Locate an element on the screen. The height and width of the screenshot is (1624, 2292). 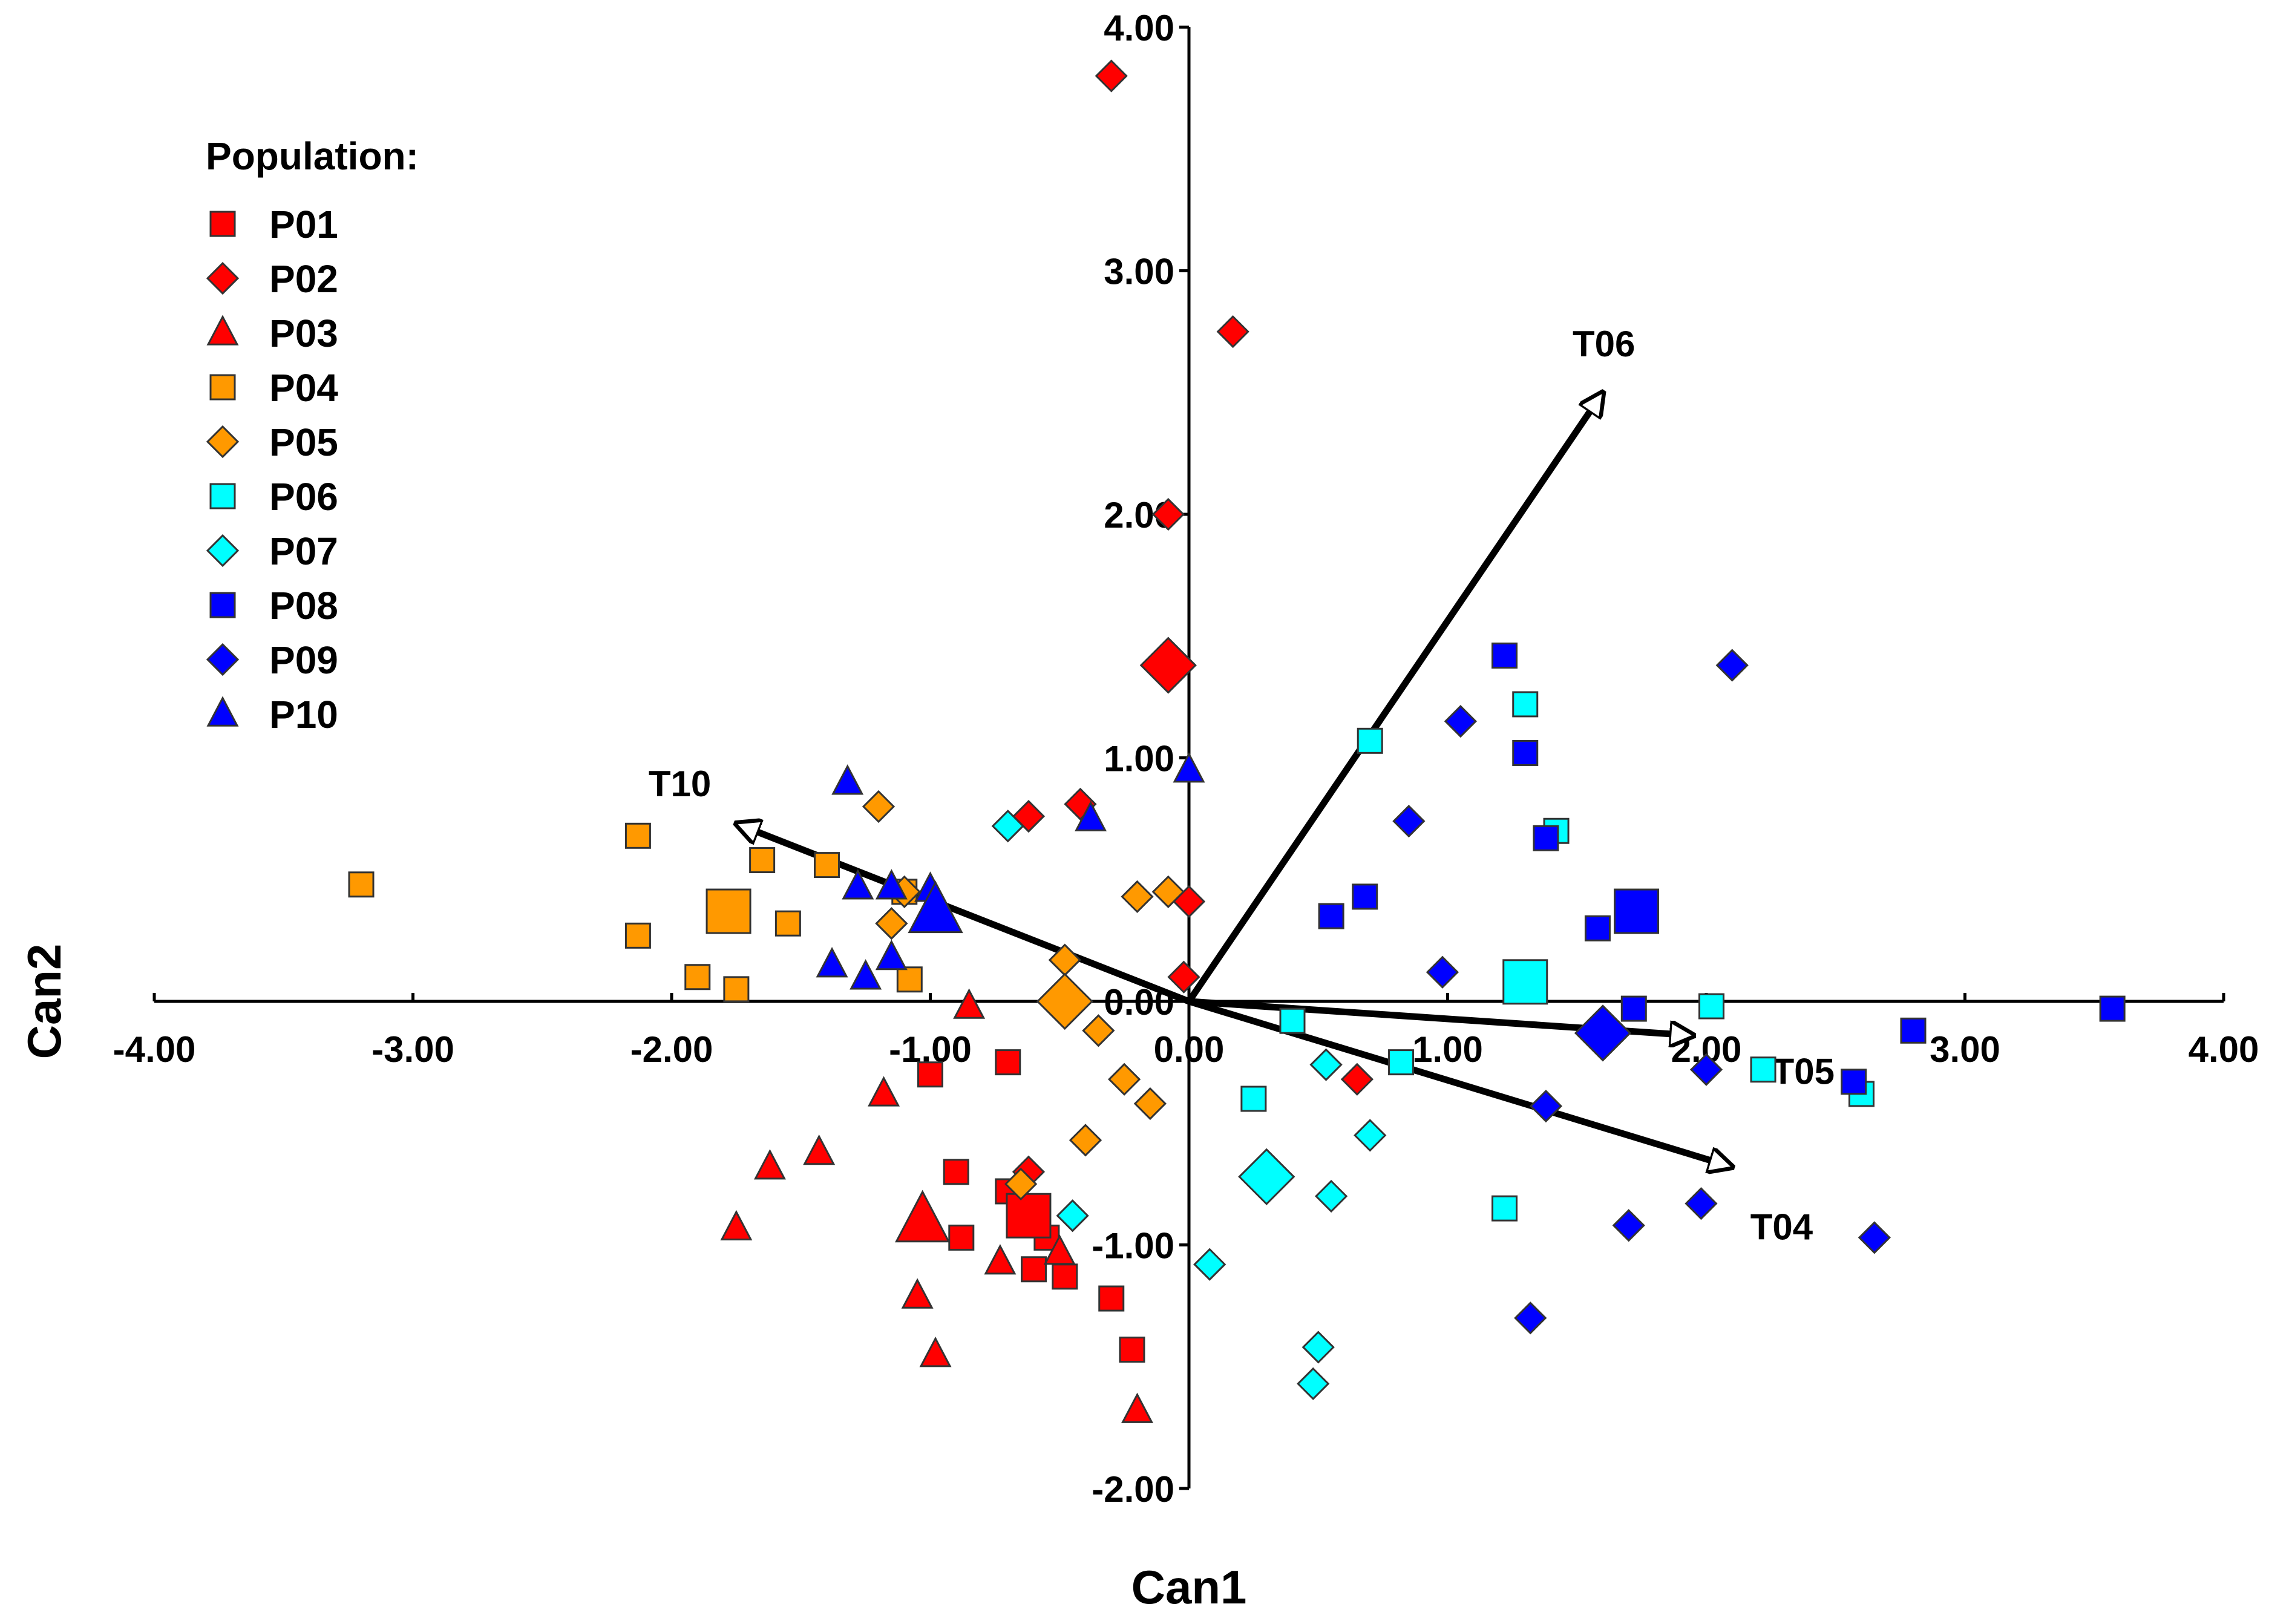
series-p05 is located at coordinates (1023, 995).